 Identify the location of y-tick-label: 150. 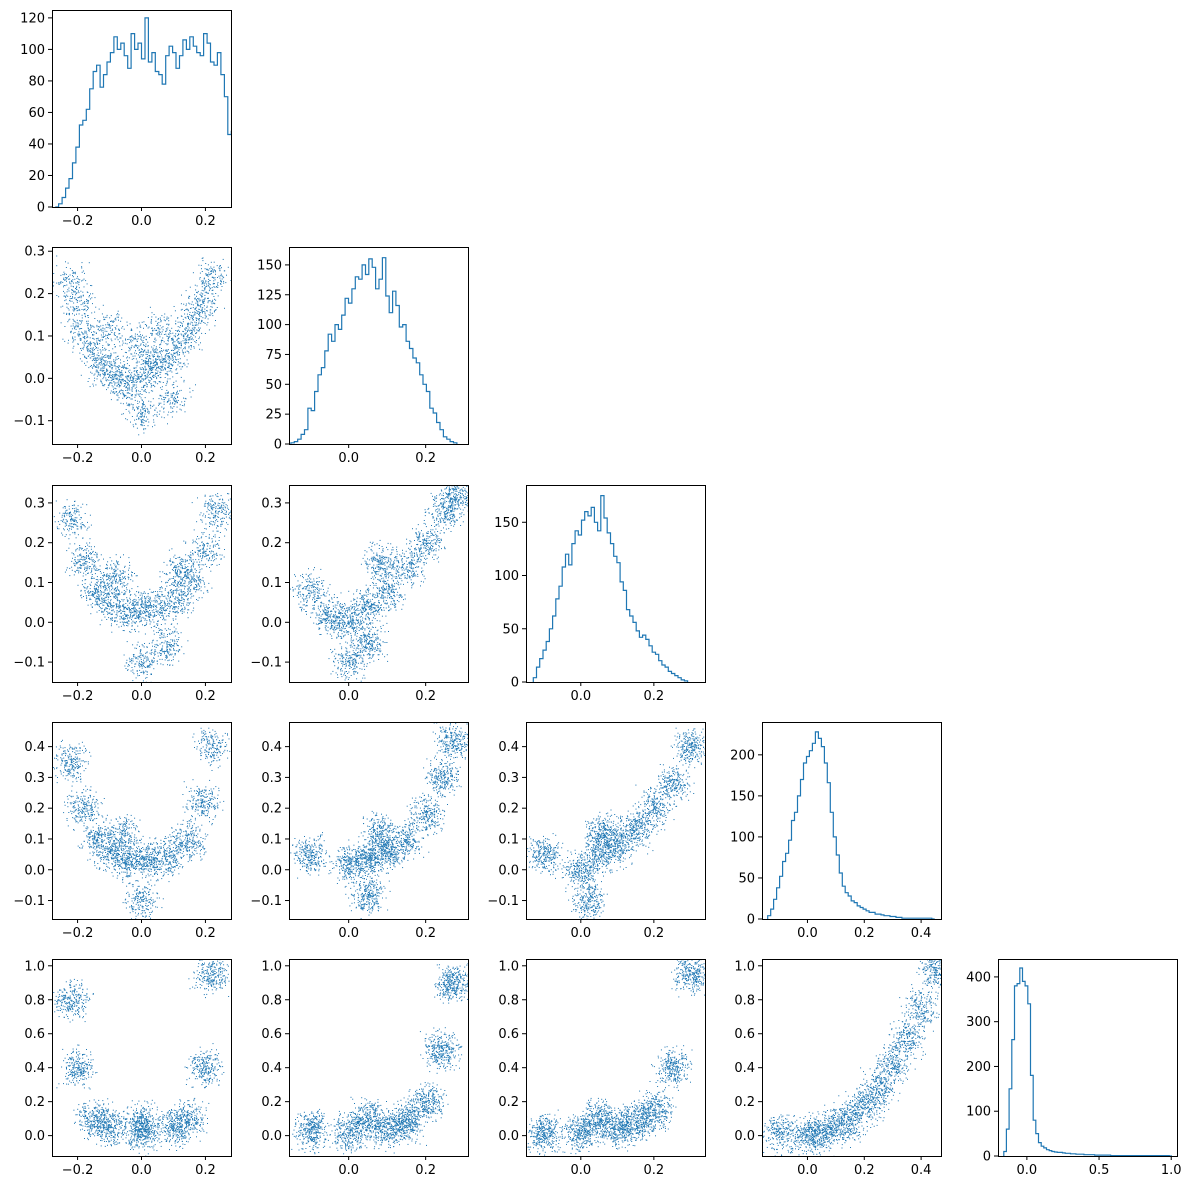
(269, 265).